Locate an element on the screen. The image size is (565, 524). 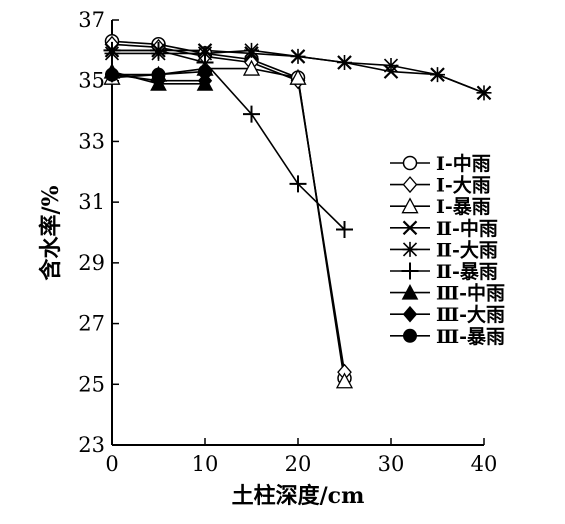
y-tick-label: 33 is located at coordinates (91, 141).